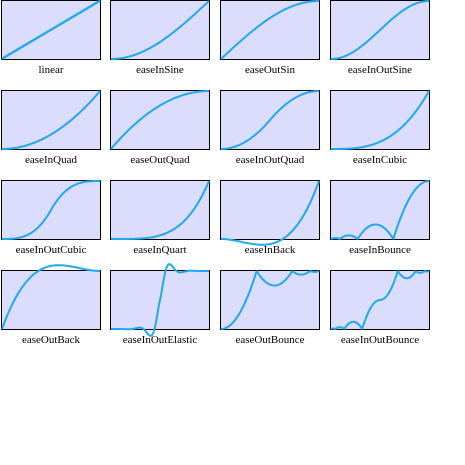 This screenshot has height=465, width=465. Describe the element at coordinates (160, 340) in the screenshot. I see `easing-label: easeInOutElastic` at that location.